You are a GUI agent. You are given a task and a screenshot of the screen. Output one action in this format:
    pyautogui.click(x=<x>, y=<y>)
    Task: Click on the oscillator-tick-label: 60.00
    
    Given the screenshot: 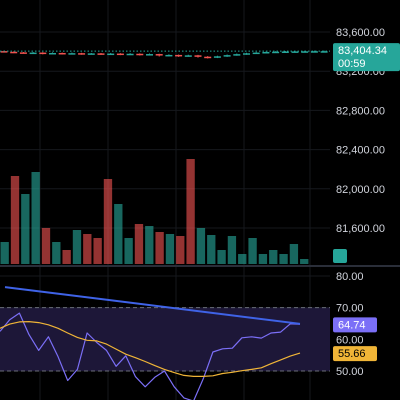 What is the action you would take?
    pyautogui.click(x=350, y=340)
    